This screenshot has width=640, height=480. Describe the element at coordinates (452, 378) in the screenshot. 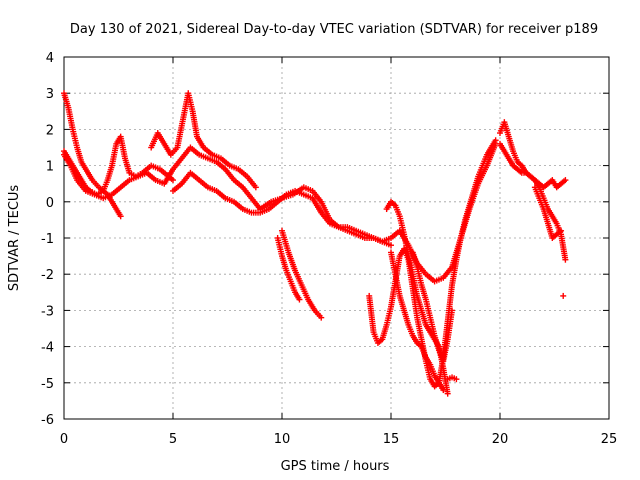

I see `series-track-m` at that location.